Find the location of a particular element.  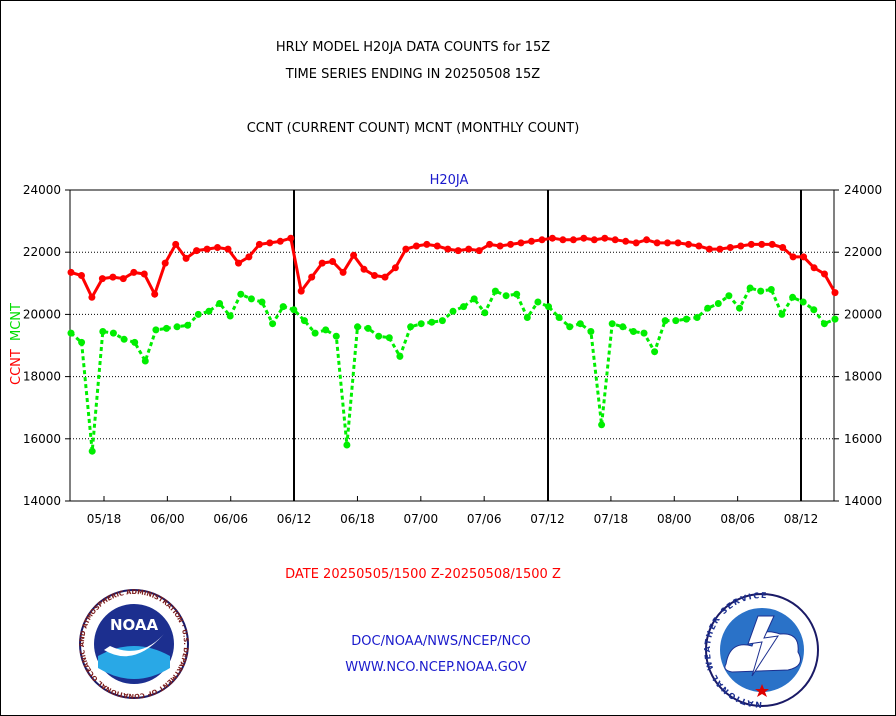

y-tick-label-right: 18000 is located at coordinates (863, 377).